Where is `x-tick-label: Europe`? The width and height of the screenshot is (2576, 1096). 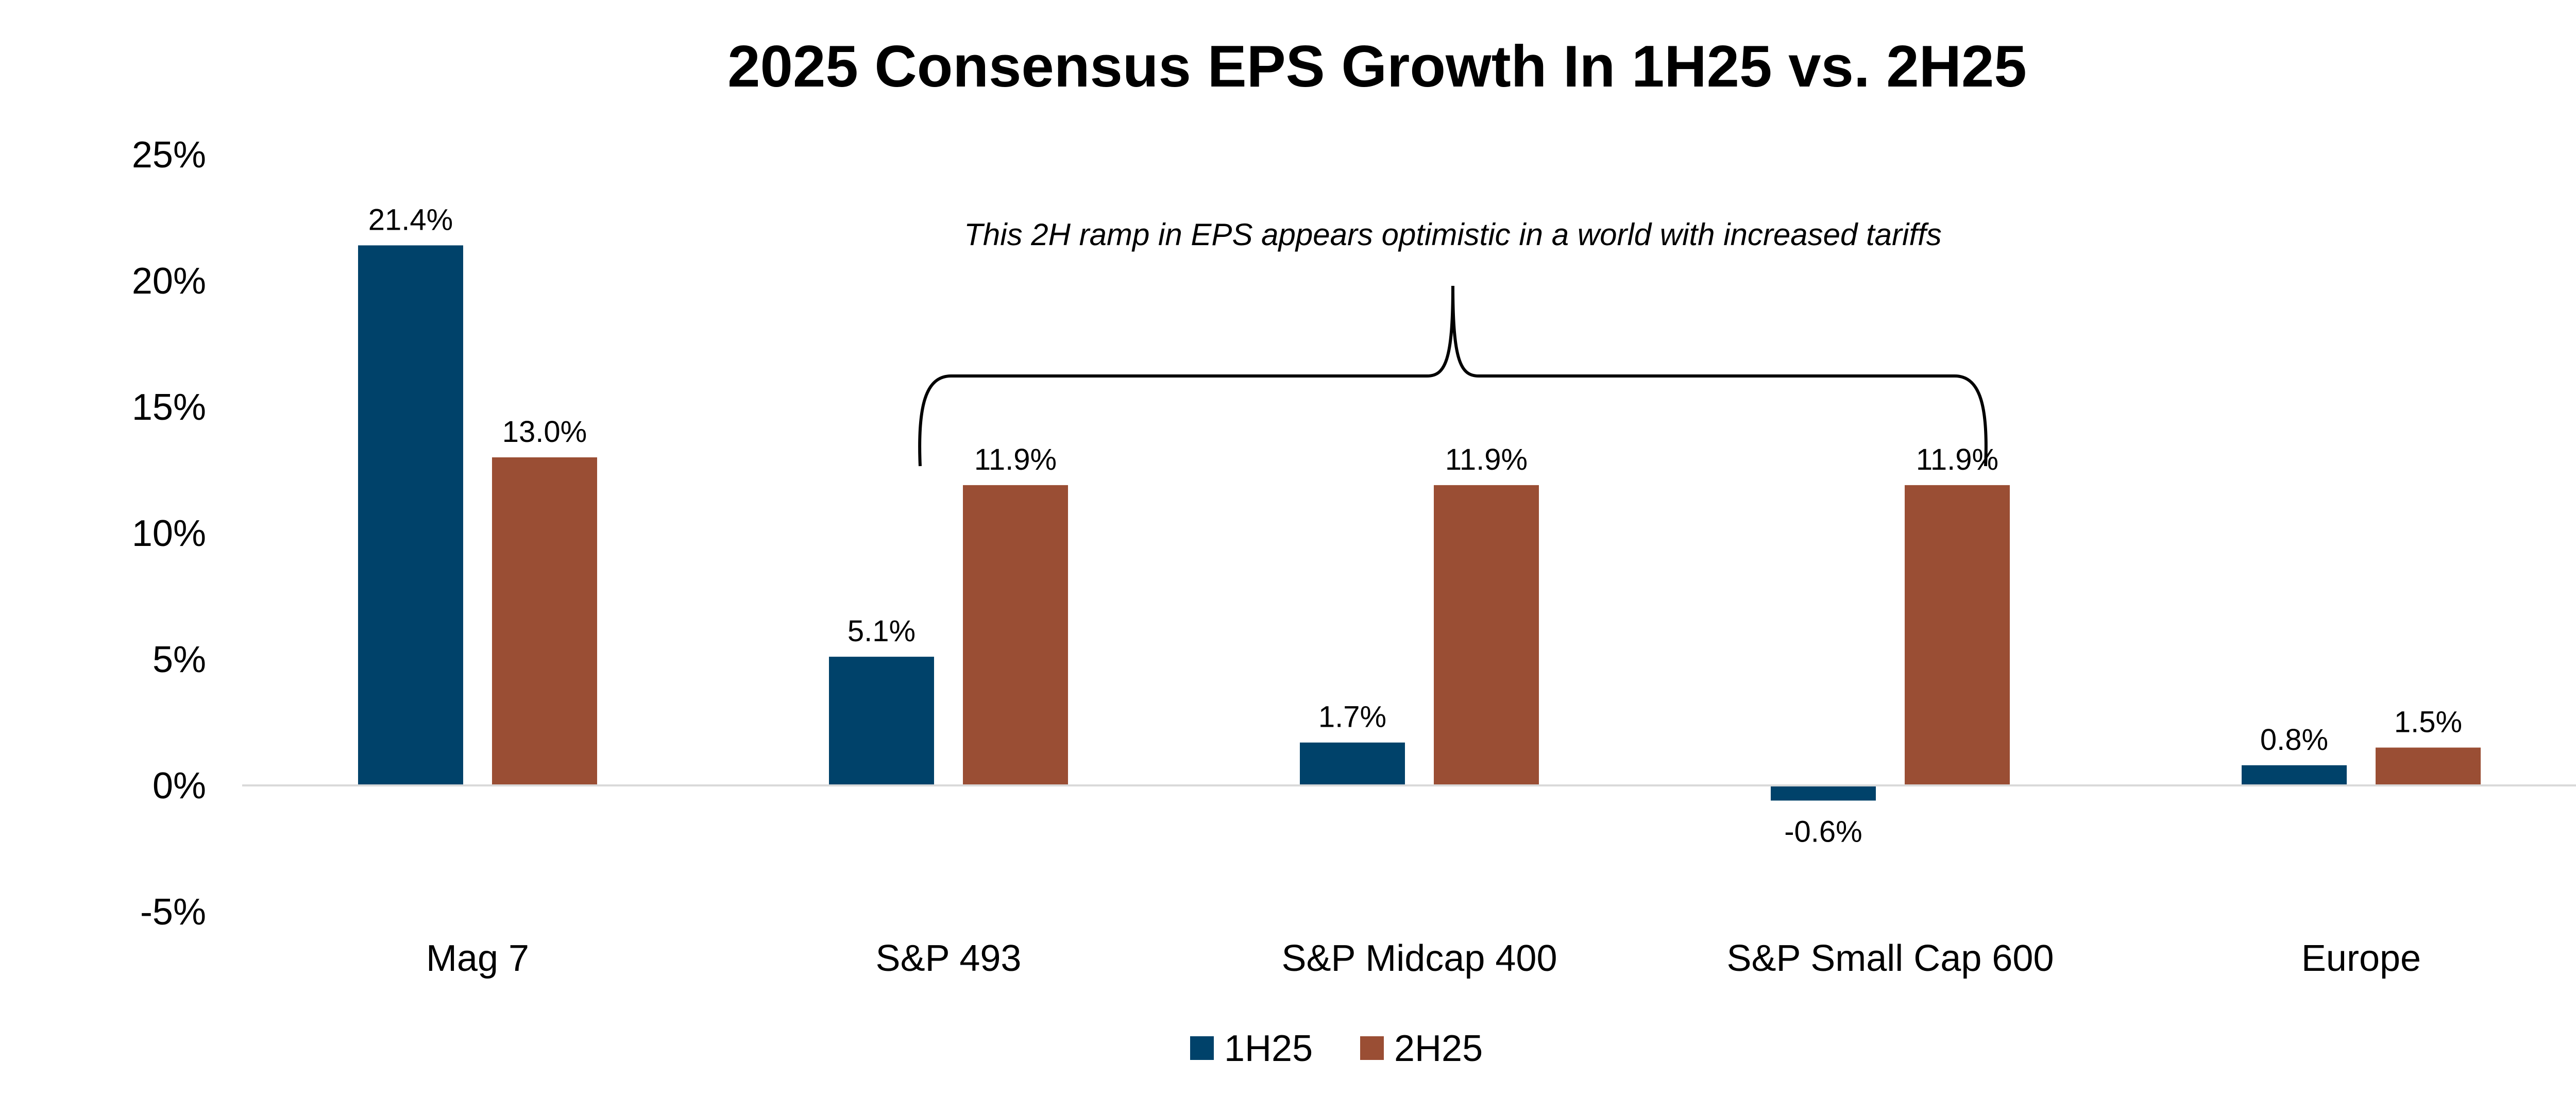 x-tick-label: Europe is located at coordinates (2361, 958).